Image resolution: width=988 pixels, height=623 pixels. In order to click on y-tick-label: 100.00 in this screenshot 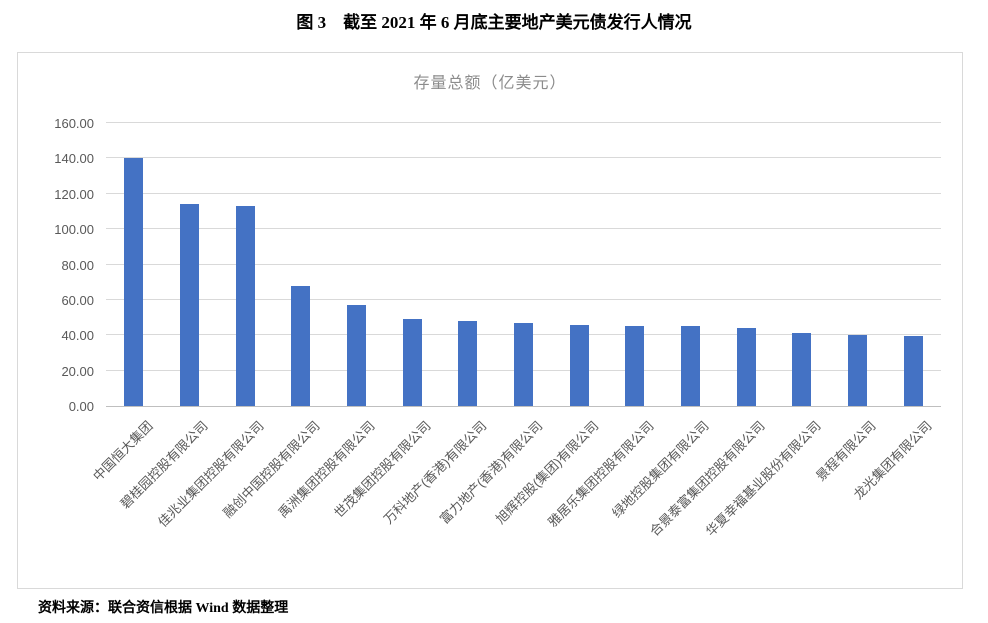, I will do `click(74, 230)`.